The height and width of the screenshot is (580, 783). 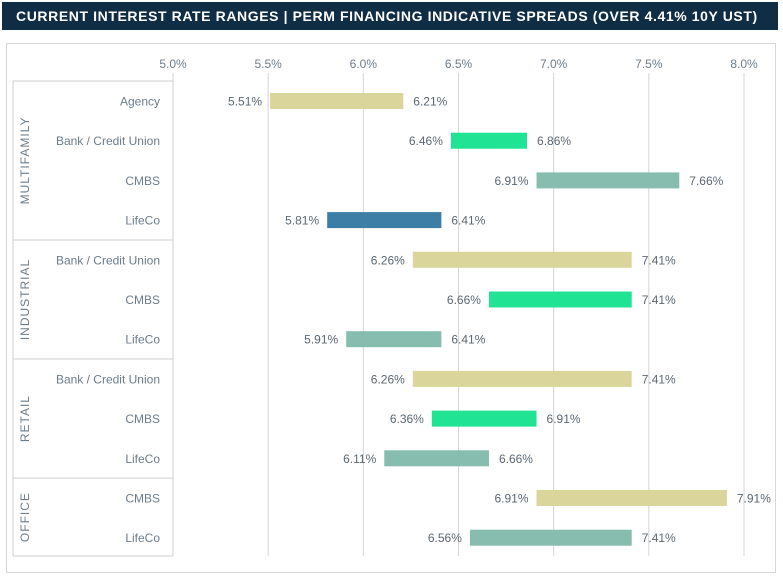 What do you see at coordinates (445, 538) in the screenshot?
I see `low-value-label: 6.56%` at bounding box center [445, 538].